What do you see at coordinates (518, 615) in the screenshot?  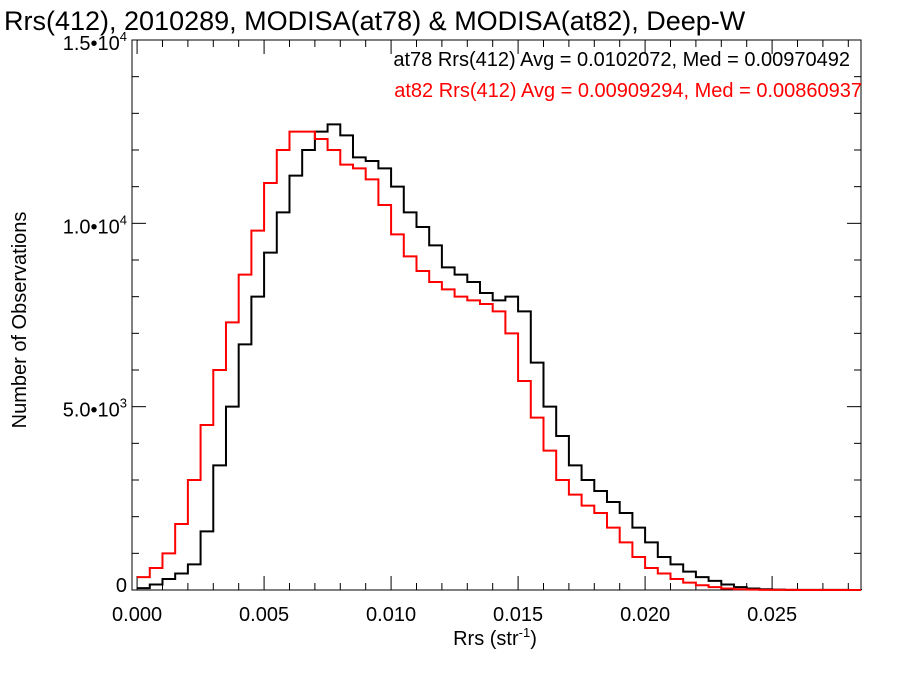 I see `x-tick-label: 0.015` at bounding box center [518, 615].